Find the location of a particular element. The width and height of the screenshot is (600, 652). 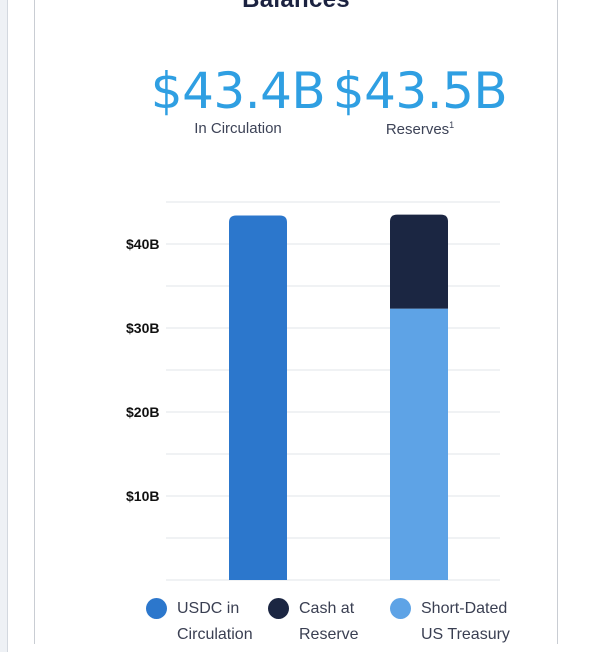

y-tick-label: $10B is located at coordinates (142, 496).